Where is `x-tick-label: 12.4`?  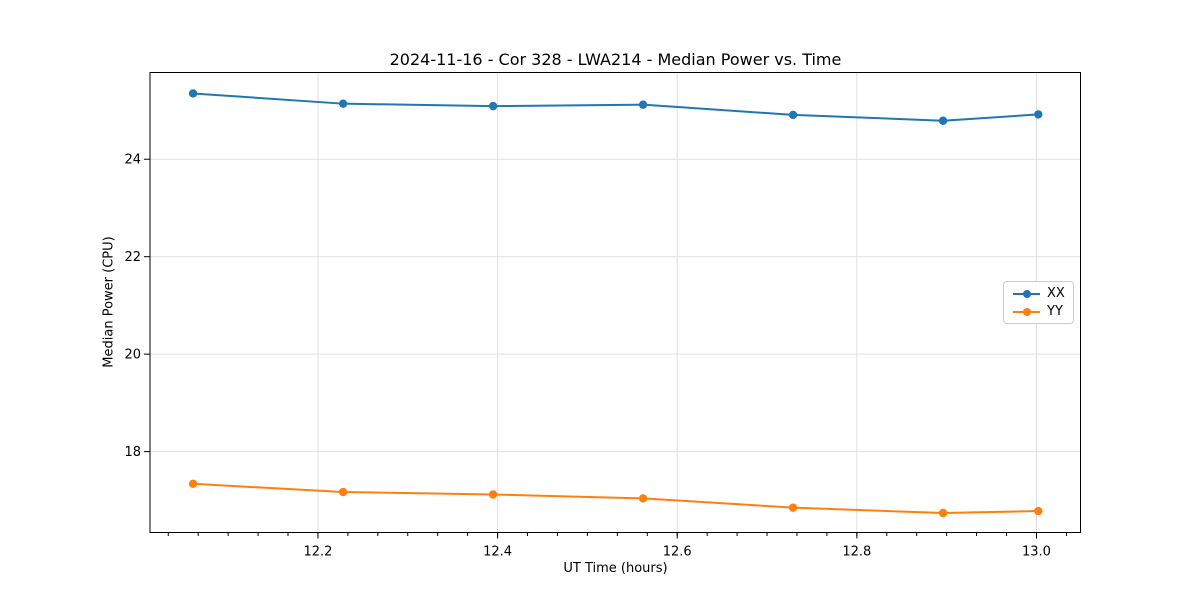
x-tick-label: 12.4 is located at coordinates (497, 552).